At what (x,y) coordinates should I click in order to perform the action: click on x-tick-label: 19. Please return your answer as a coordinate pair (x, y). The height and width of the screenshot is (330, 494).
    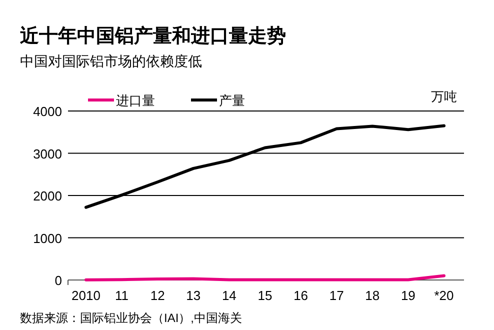
    Looking at the image, I should click on (408, 295).